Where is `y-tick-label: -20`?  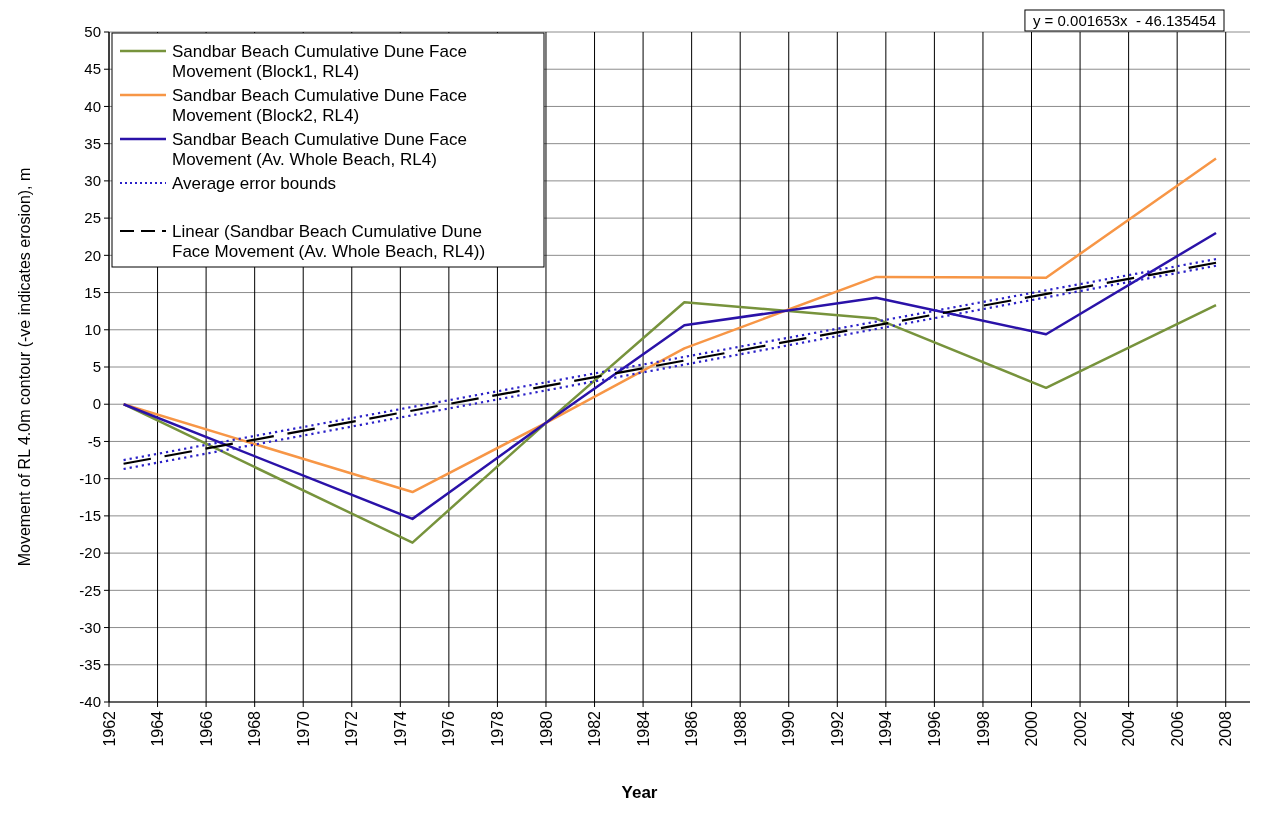 y-tick-label: -20 is located at coordinates (90, 553).